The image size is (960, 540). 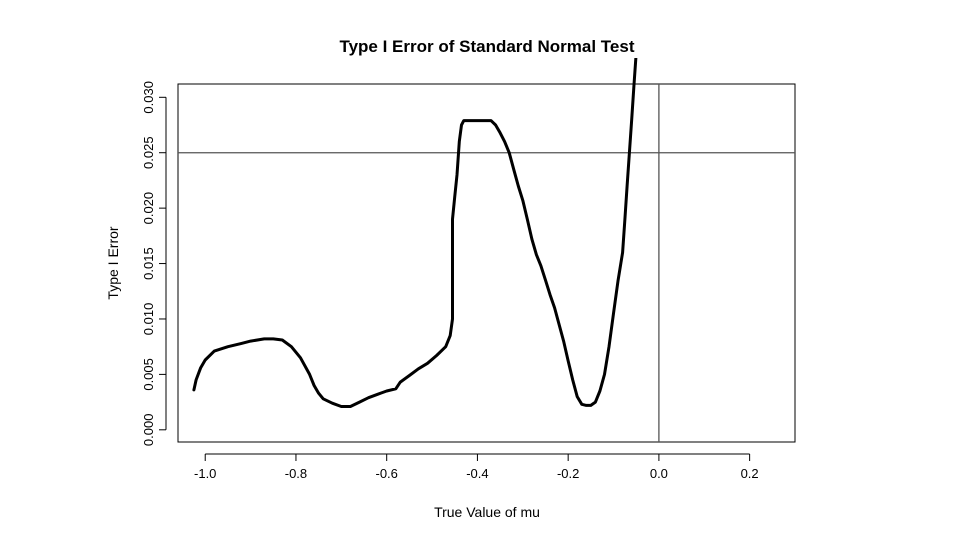 What do you see at coordinates (487, 512) in the screenshot?
I see `x-axis-label: True Value of mu` at bounding box center [487, 512].